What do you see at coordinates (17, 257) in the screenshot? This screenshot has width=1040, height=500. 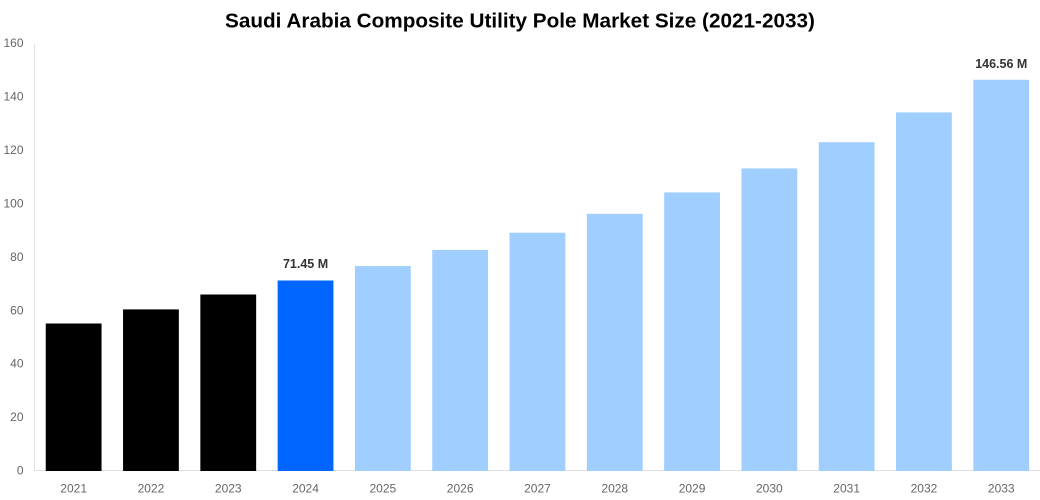 I see `svg-text: 80` at bounding box center [17, 257].